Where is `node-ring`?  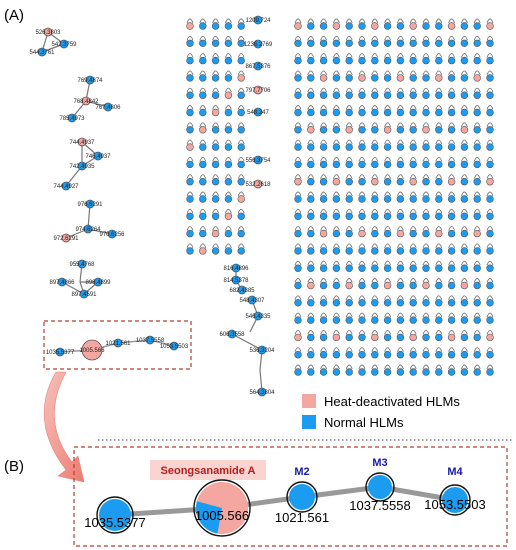
node-ring is located at coordinates (115, 515).